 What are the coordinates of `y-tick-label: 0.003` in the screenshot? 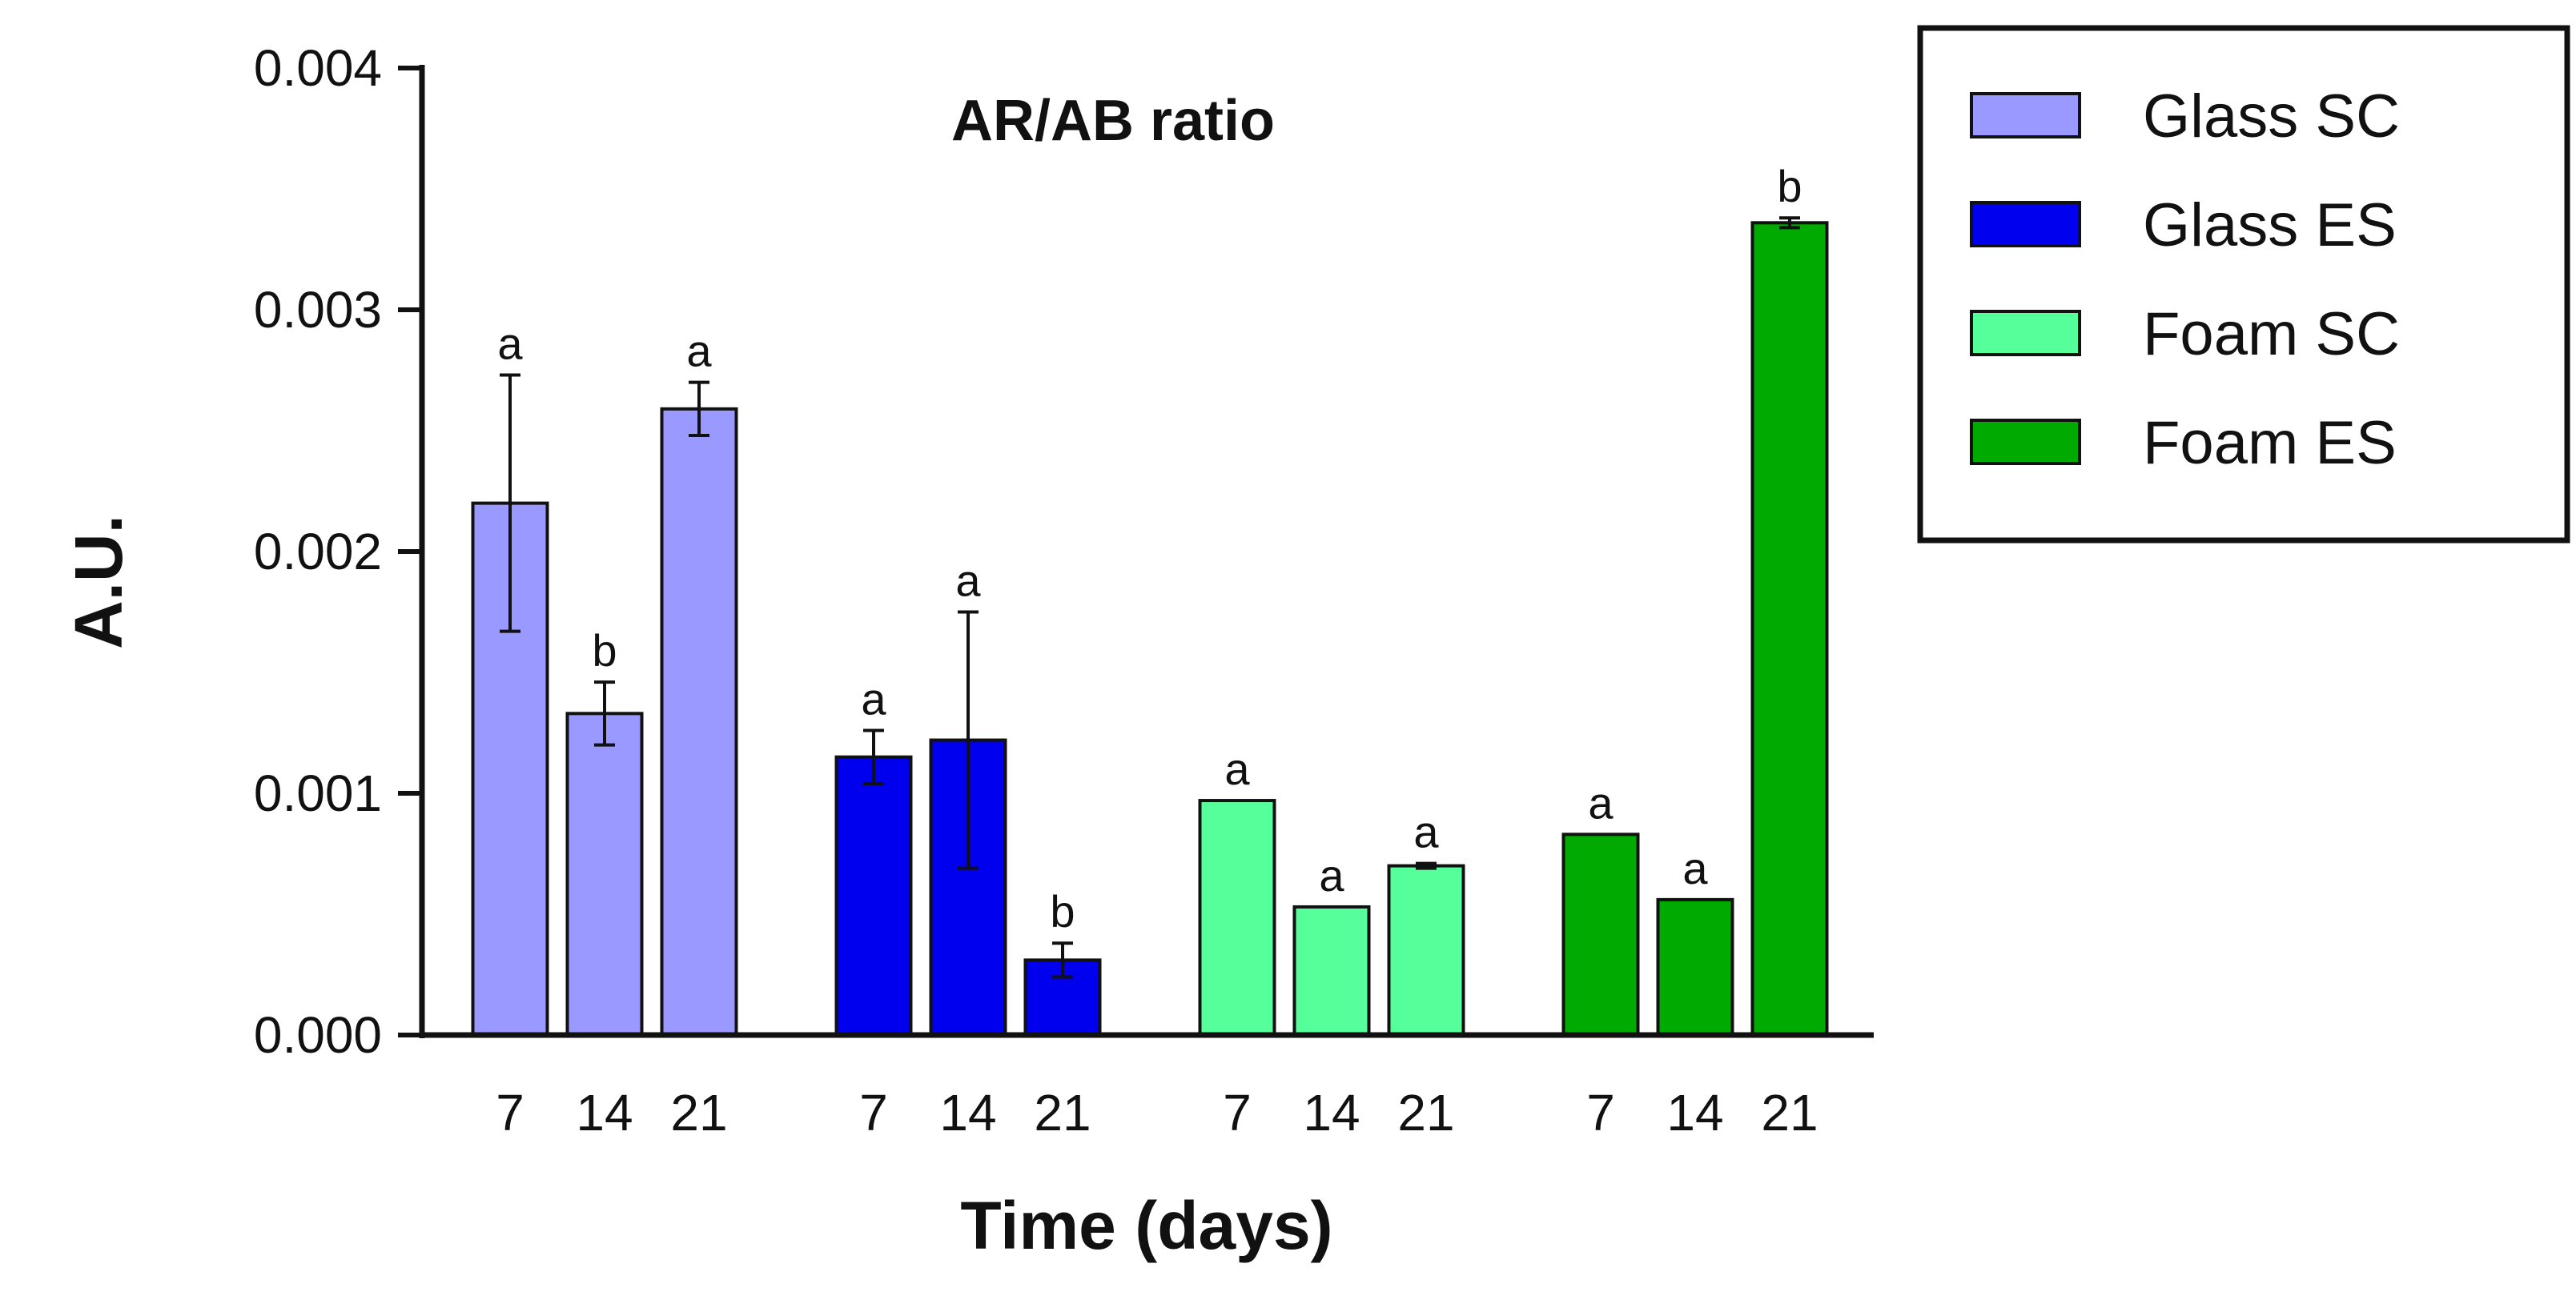 It's located at (318, 310).